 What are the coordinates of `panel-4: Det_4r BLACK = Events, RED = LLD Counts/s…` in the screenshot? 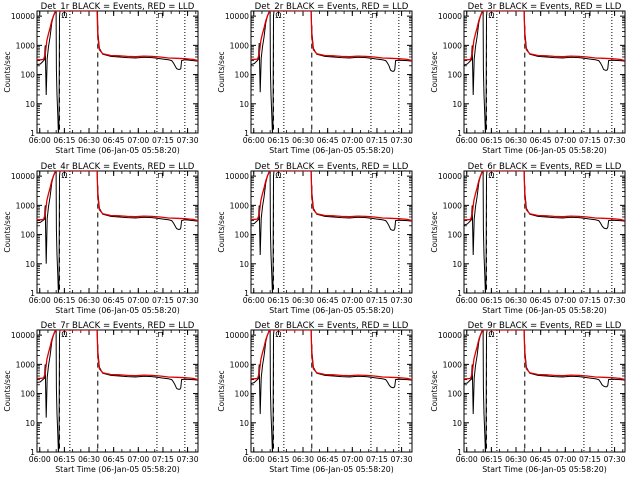 It's located at (101, 238).